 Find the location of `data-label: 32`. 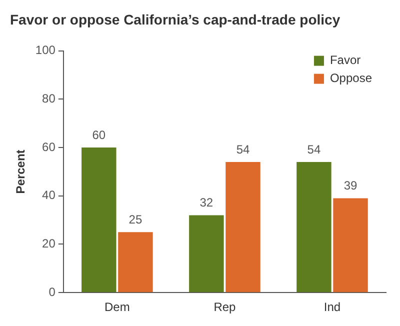

data-label: 32 is located at coordinates (207, 203).